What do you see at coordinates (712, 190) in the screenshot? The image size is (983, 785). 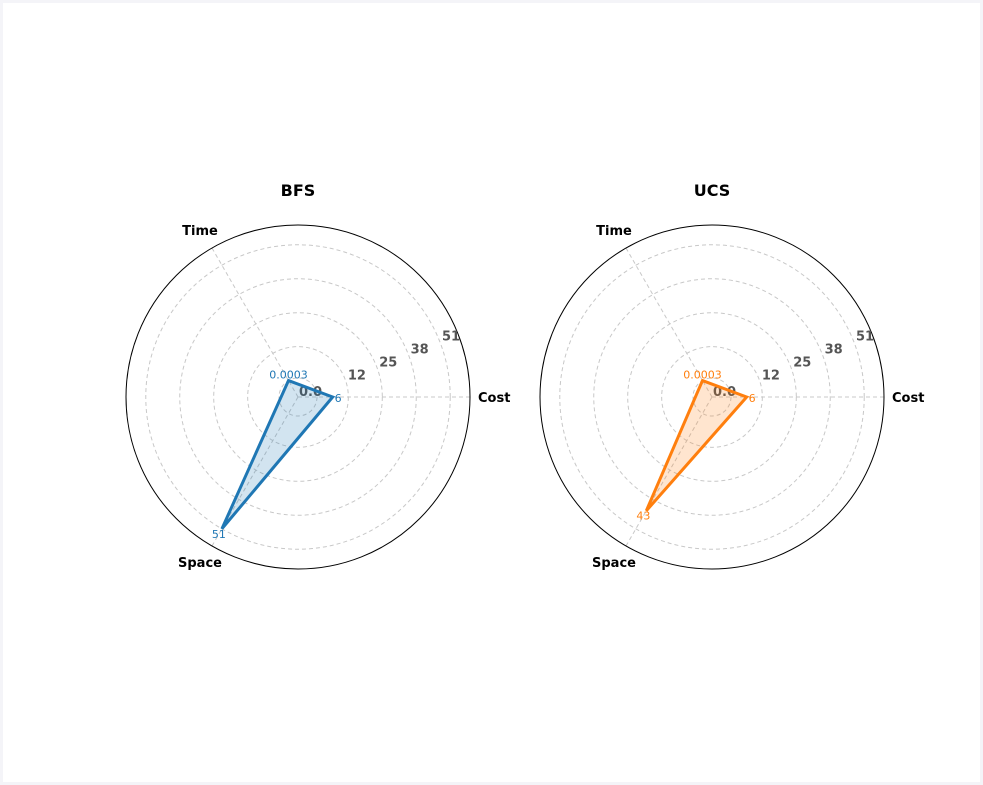 I see `chart-title: UCS` at bounding box center [712, 190].